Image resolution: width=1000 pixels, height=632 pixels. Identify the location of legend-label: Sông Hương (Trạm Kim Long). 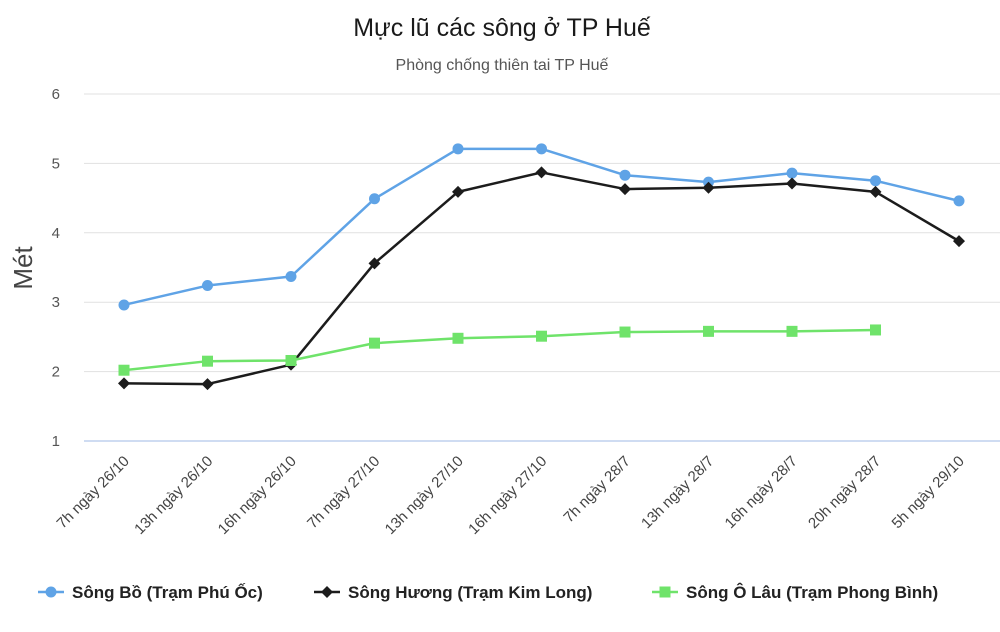
(470, 592).